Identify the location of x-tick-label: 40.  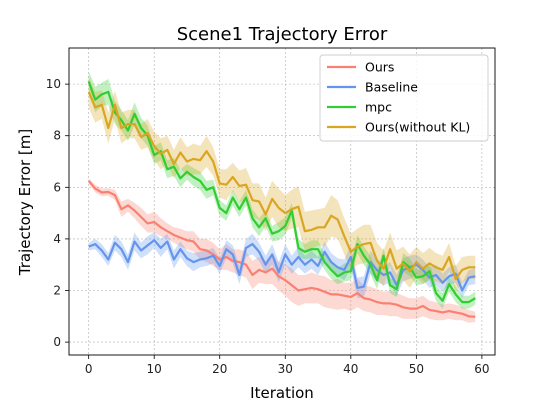
(350, 369).